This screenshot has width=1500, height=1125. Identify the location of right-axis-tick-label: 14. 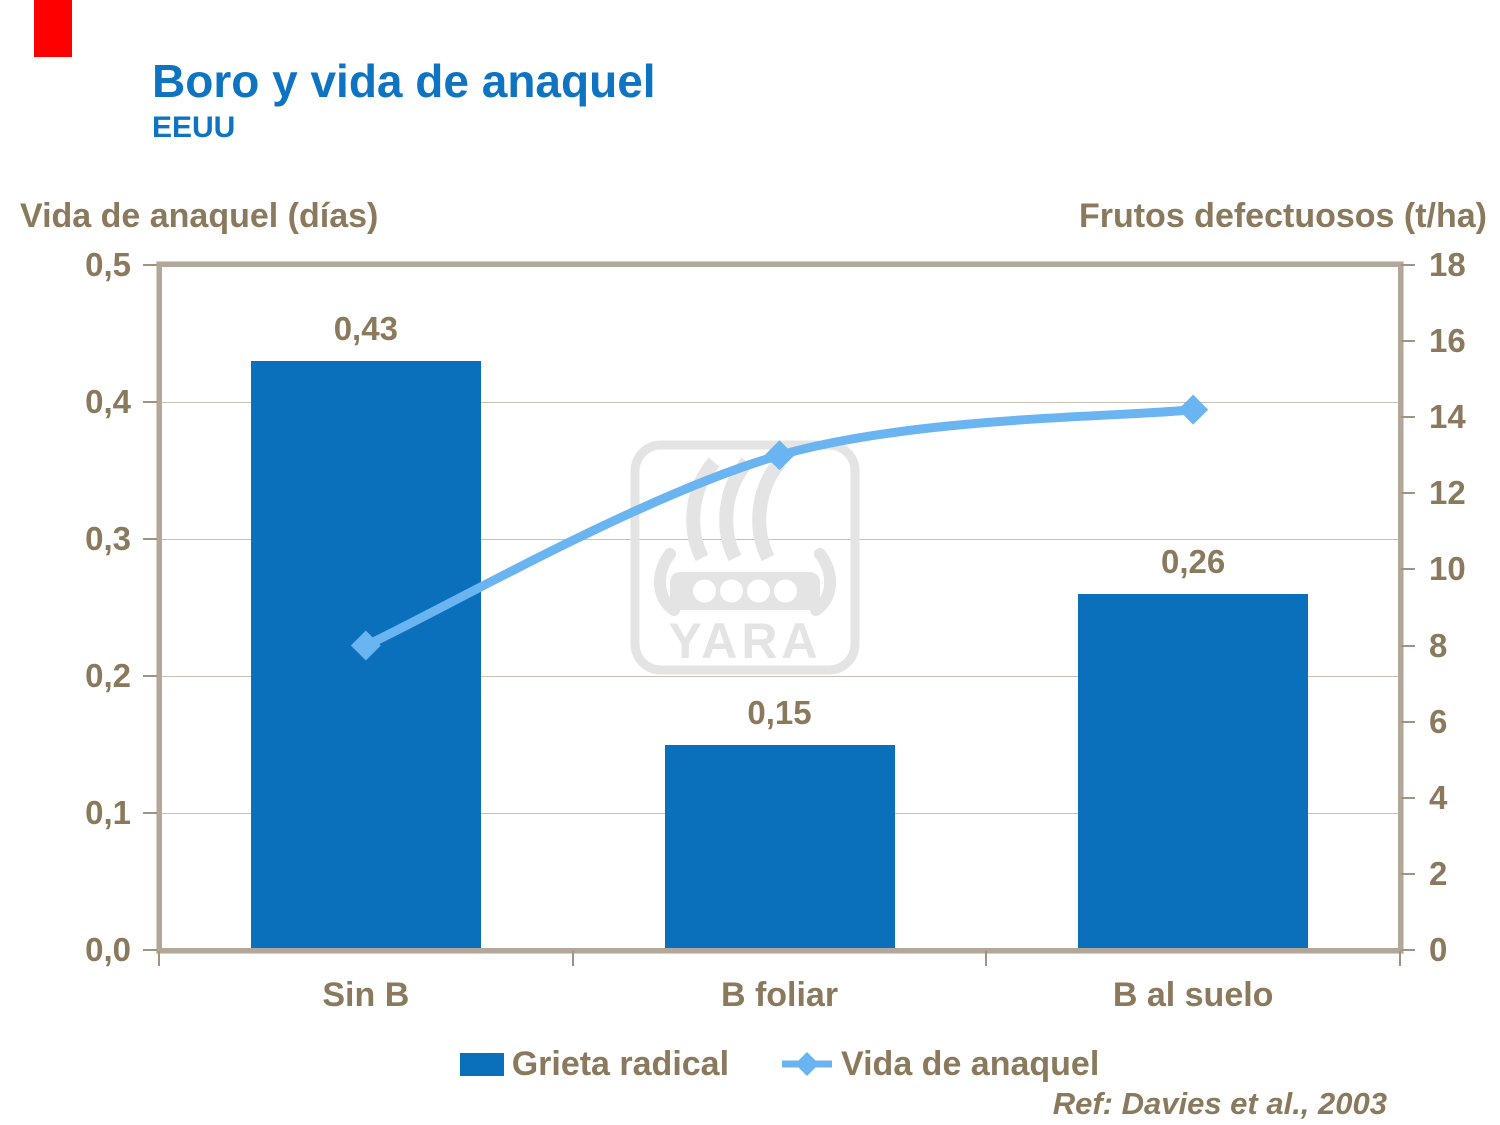
(1447, 417).